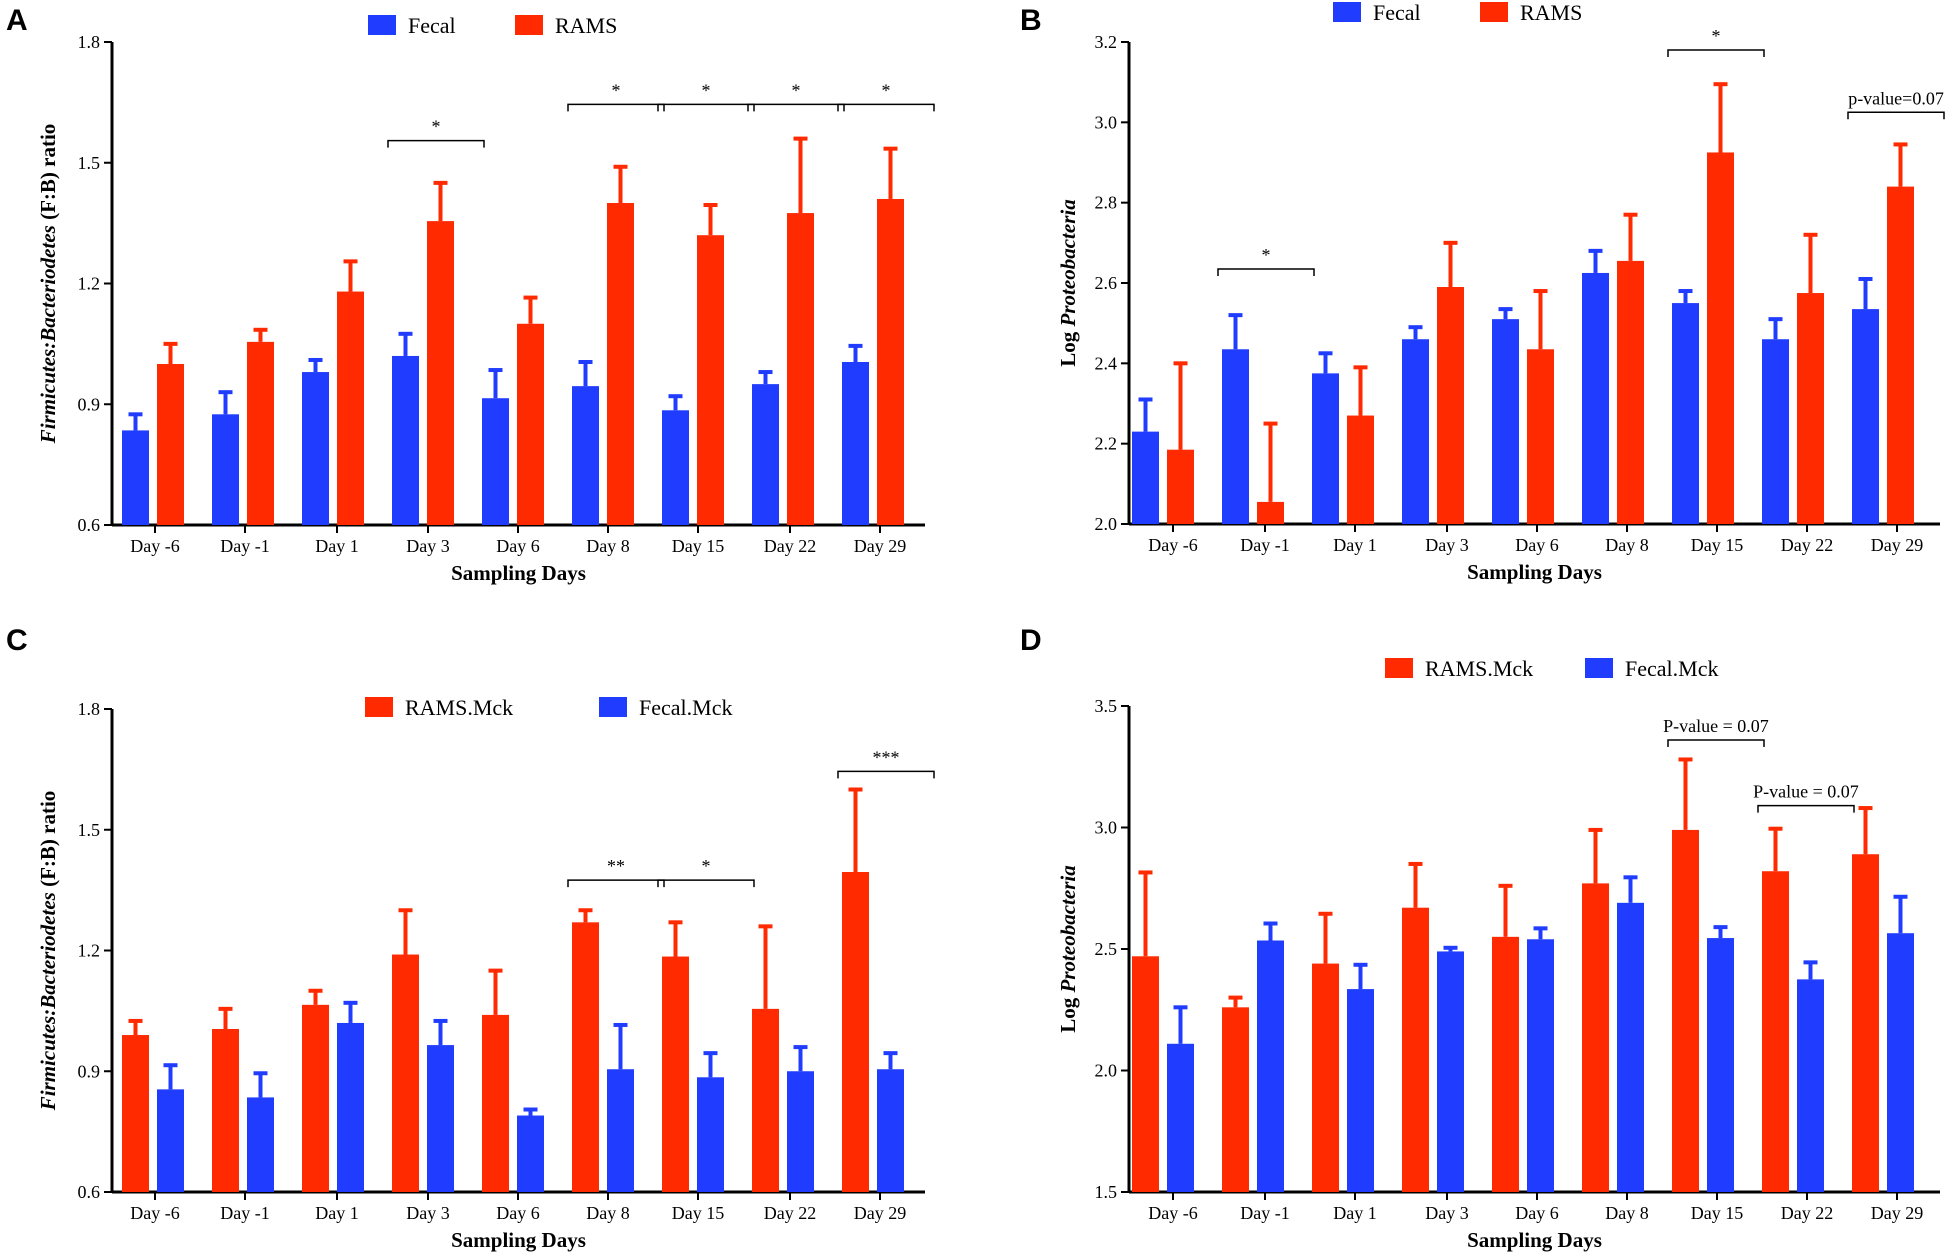 Image resolution: width=1950 pixels, height=1255 pixels. Describe the element at coordinates (518, 573) in the screenshot. I see `x-axis-title: Sampling Days` at that location.